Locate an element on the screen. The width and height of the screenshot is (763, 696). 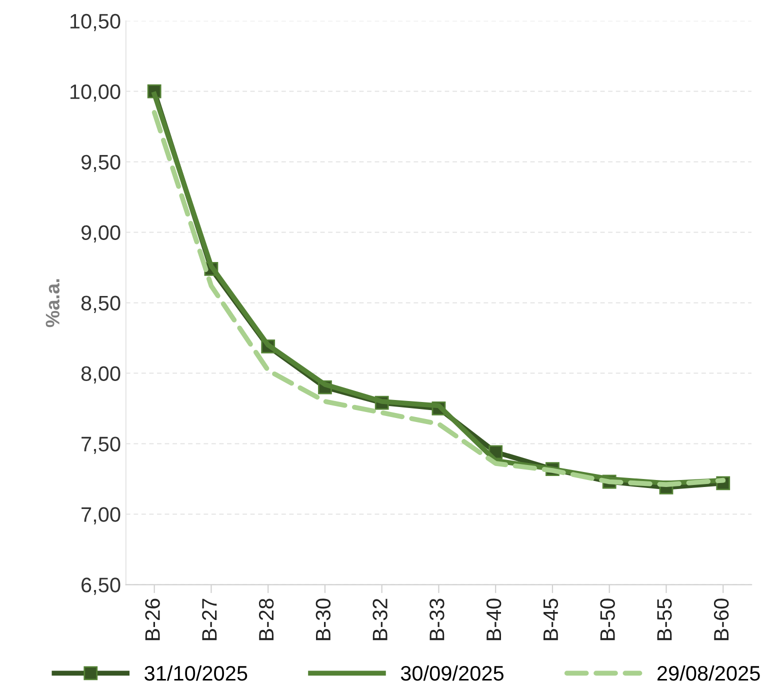
x-tick-label: B-45 is located at coordinates (551, 619).